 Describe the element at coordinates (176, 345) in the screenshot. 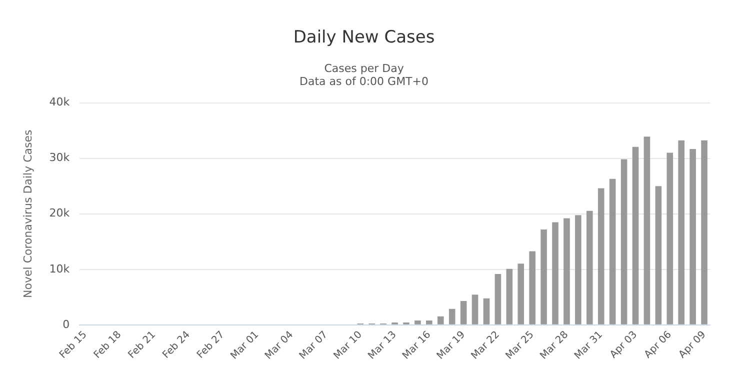

I see `x-tick-label: Feb 24` at that location.